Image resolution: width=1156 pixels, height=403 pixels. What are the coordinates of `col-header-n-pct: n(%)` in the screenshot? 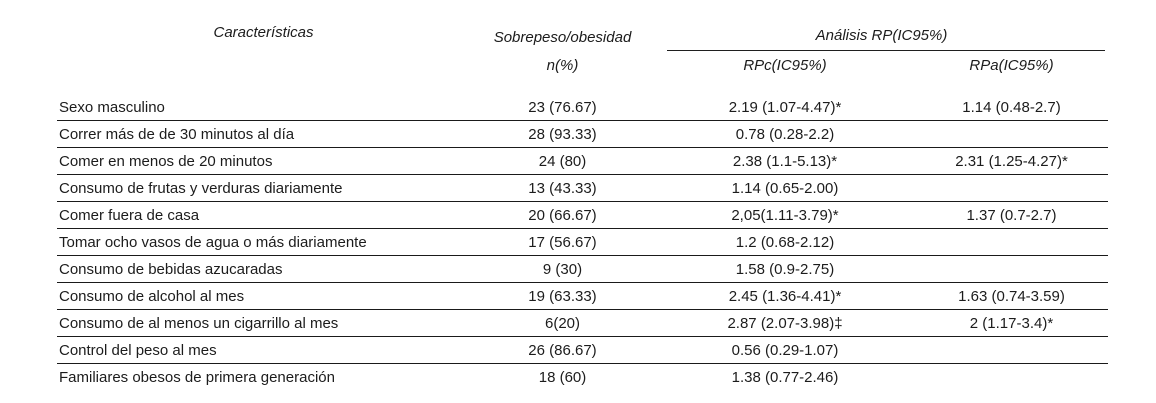 It's located at (562, 65).